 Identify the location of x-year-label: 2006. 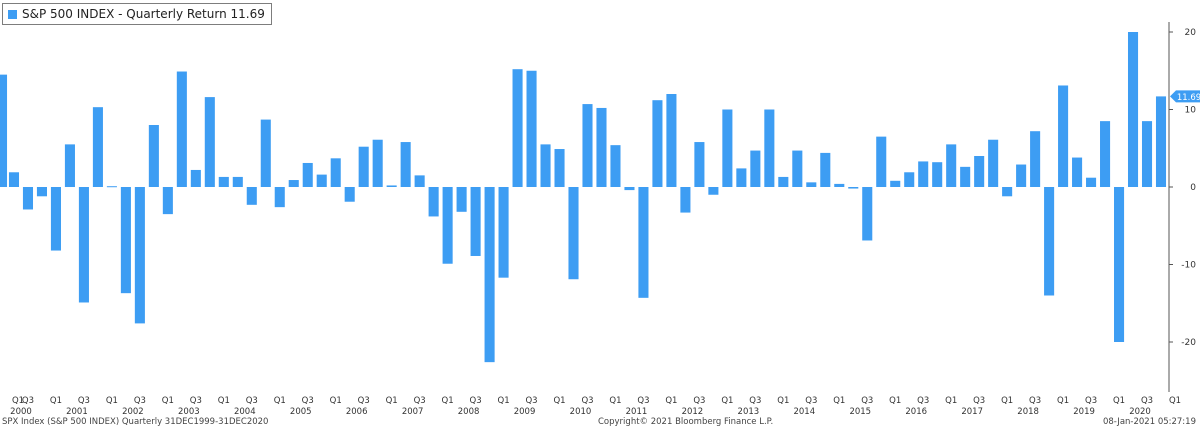
(357, 412).